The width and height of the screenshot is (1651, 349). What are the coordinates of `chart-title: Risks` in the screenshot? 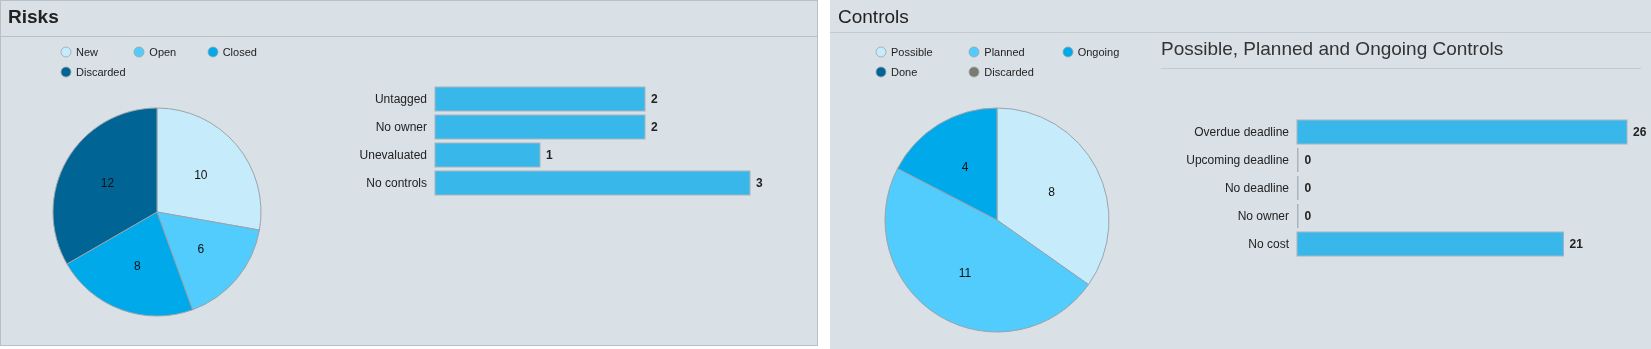 It's located at (33, 17).